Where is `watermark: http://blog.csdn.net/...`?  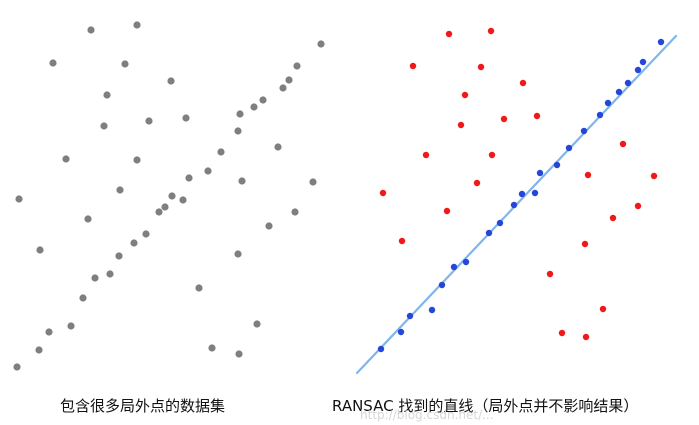 watermark: http://blog.csdn.net/... is located at coordinates (427, 415).